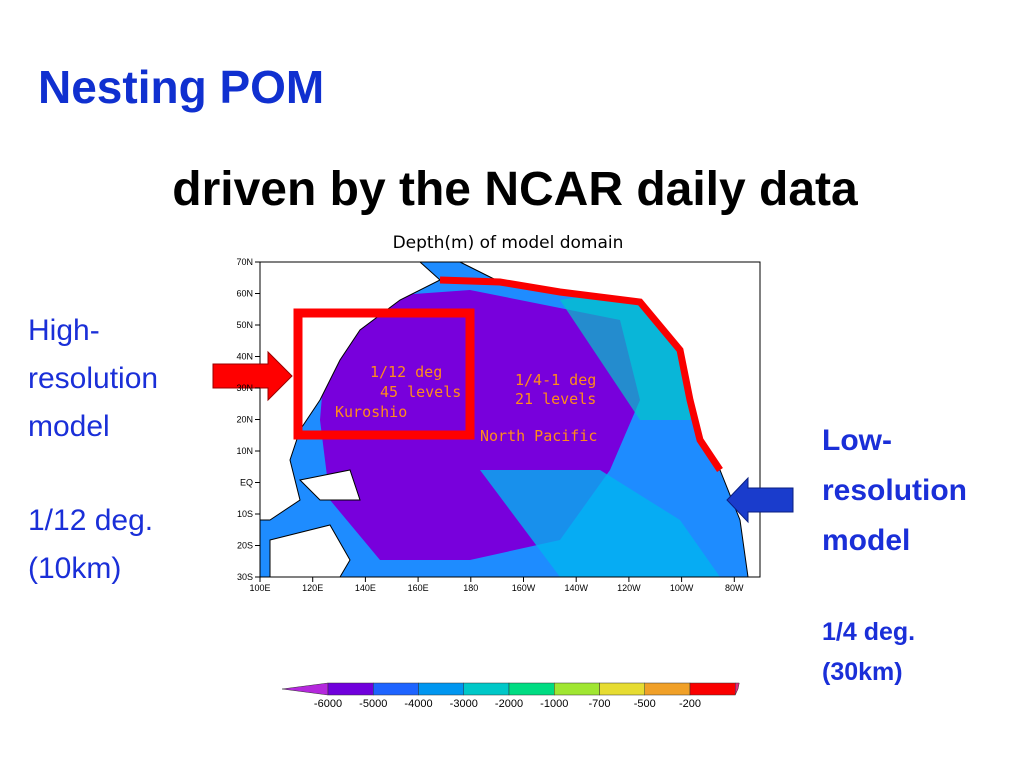 The image size is (1024, 768). What do you see at coordinates (329, 485) in the screenshot?
I see `land-islands` at bounding box center [329, 485].